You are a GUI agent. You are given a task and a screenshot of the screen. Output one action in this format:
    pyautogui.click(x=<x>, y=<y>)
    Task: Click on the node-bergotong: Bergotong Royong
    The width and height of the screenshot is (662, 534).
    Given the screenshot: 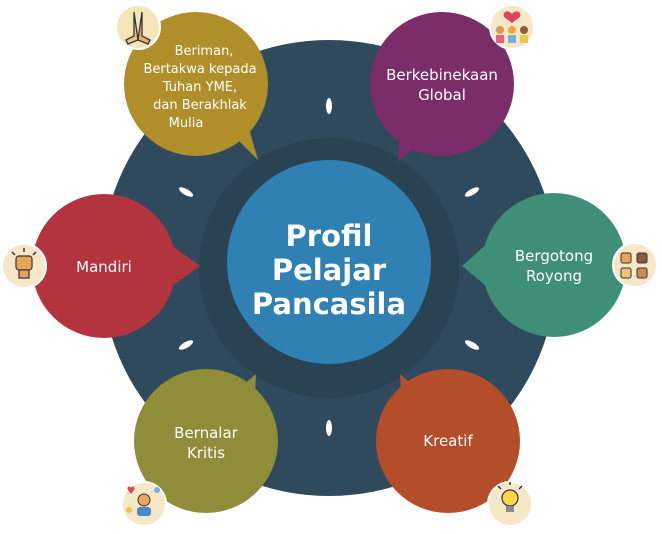 What is the action you would take?
    pyautogui.click(x=560, y=265)
    